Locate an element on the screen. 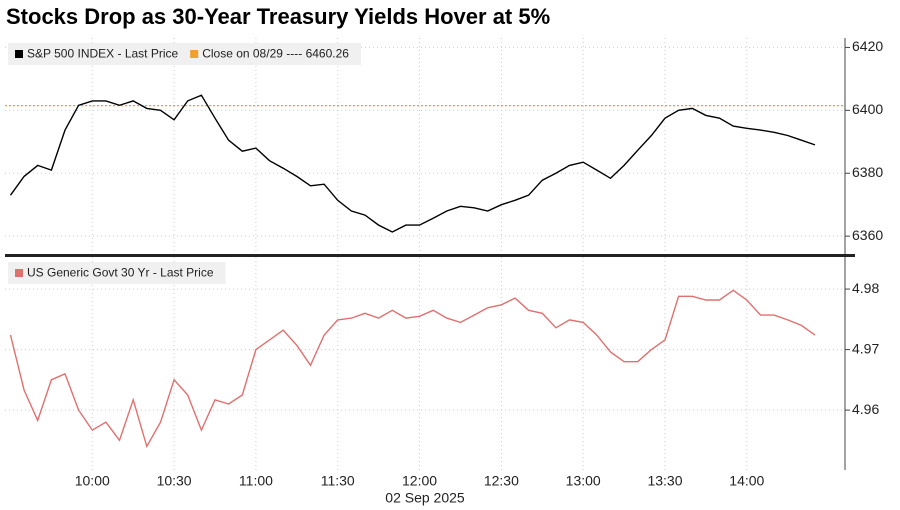 Image resolution: width=900 pixels, height=510 pixels. legend-label: Close on 08/29 ---- 6460.26 is located at coordinates (275, 54).